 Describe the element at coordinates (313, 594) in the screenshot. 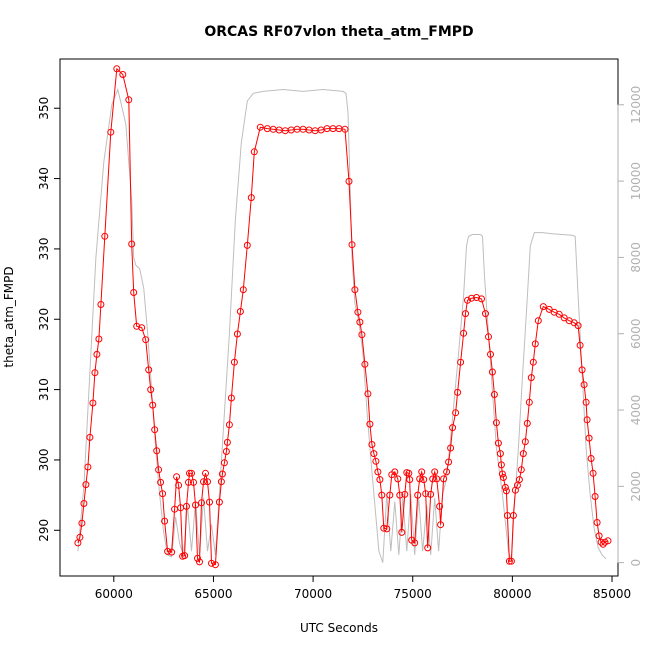

I see `x-tick-label: 70000` at that location.